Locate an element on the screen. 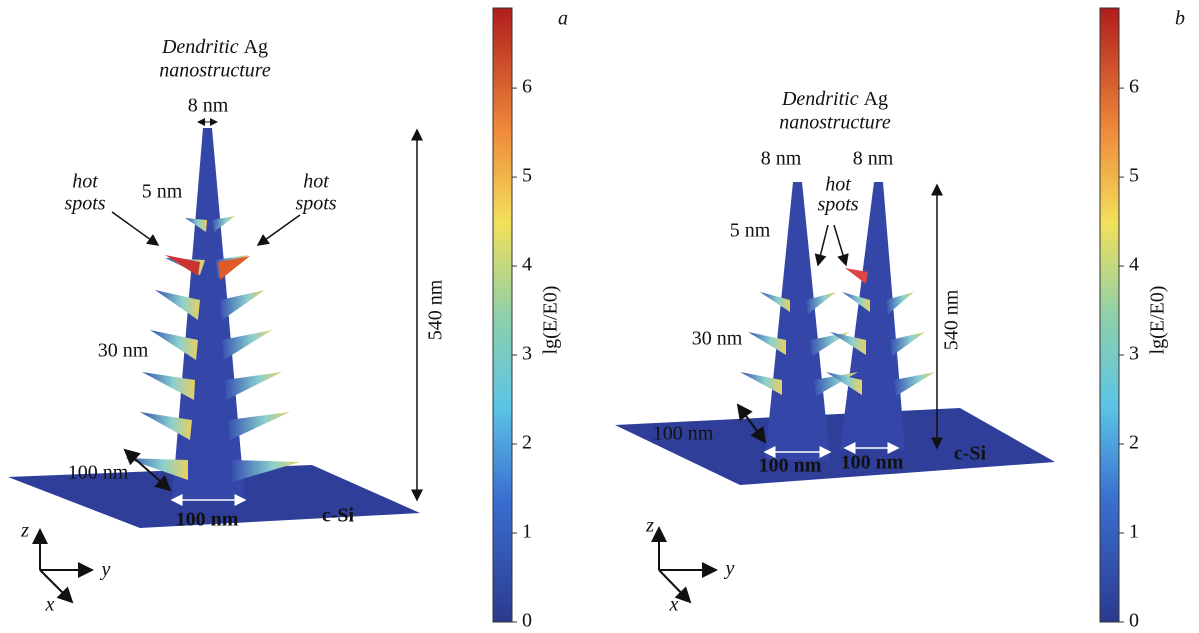 The image size is (1199, 633). panel-letter: b is located at coordinates (1180, 19).